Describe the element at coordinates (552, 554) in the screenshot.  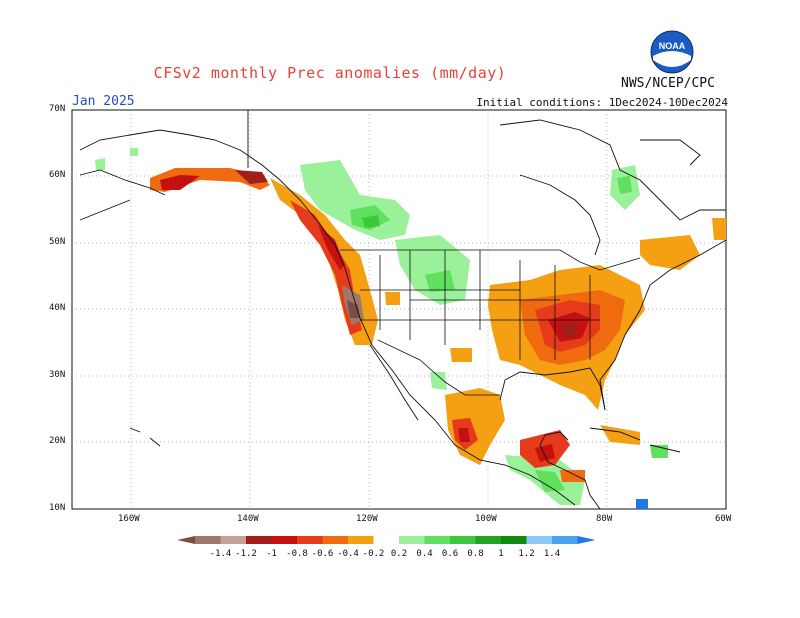
I see `colorbar-label: 1.4` at that location.